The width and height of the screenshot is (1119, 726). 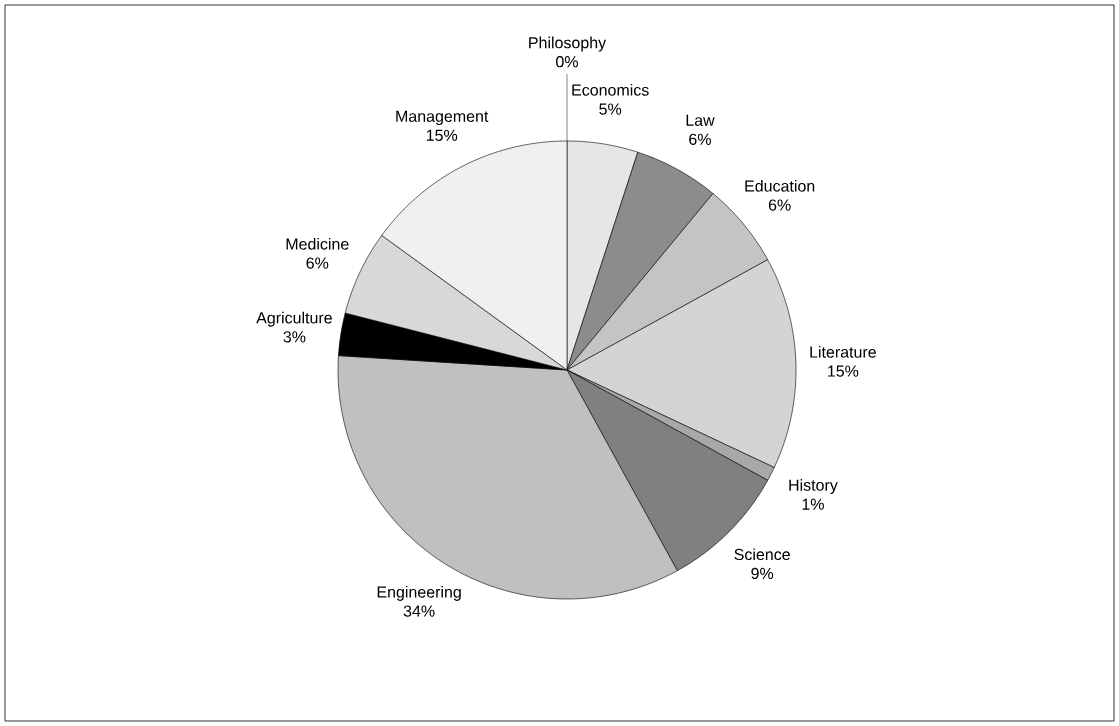 What do you see at coordinates (568, 44) in the screenshot?
I see `category-label: Philosophy` at bounding box center [568, 44].